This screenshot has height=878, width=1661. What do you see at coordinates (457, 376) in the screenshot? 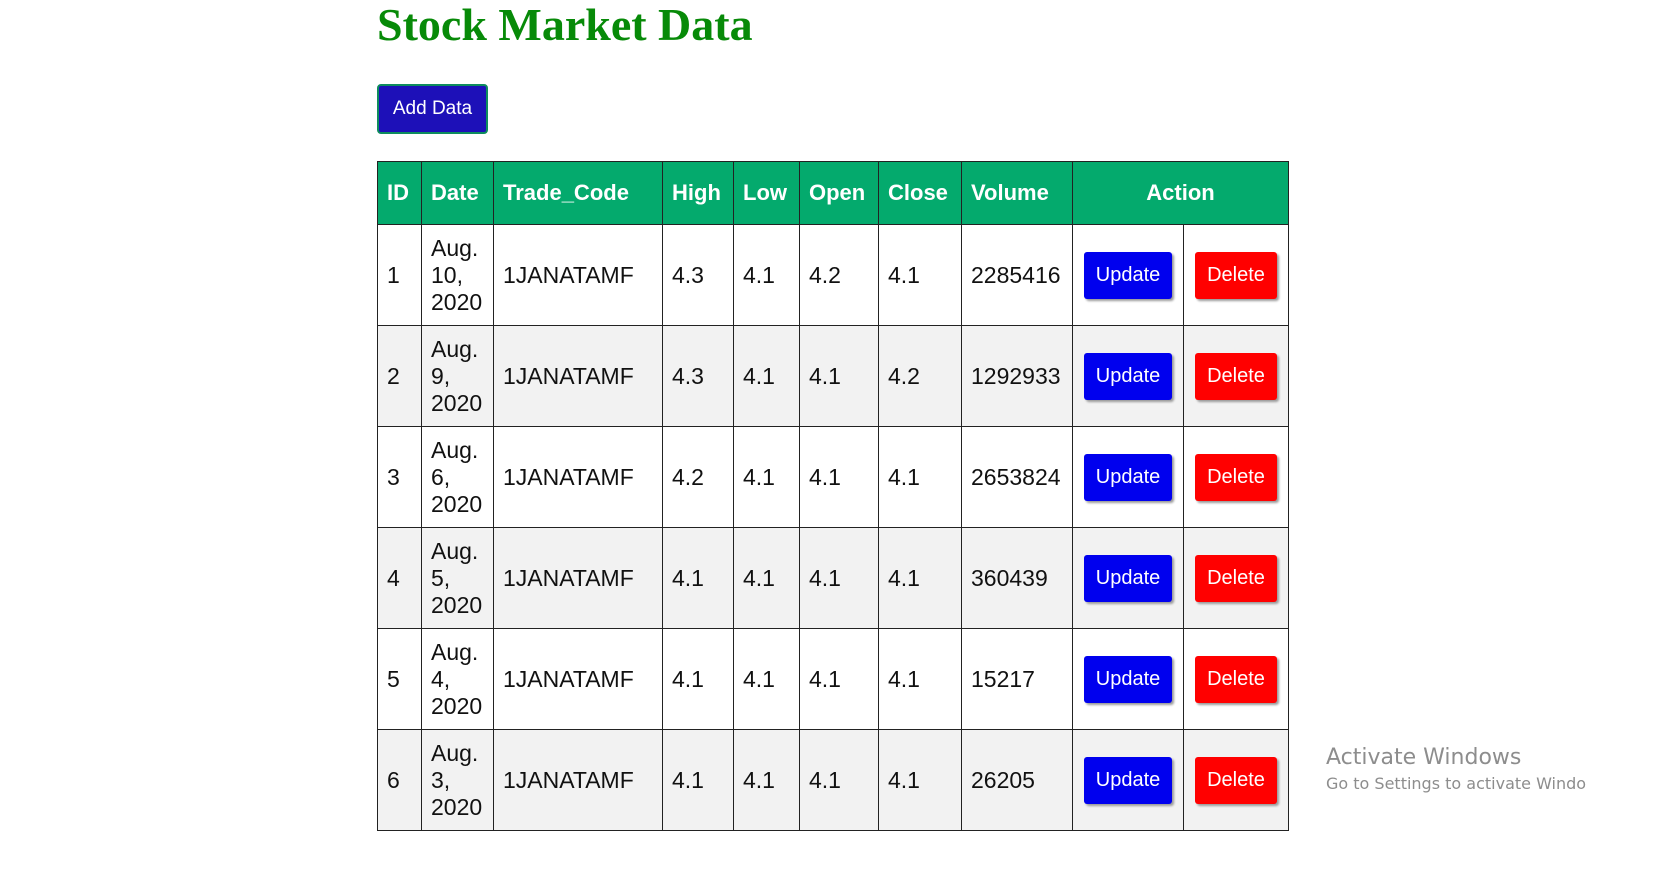
I see `cell-date: Aug. 9, 2020` at bounding box center [457, 376].